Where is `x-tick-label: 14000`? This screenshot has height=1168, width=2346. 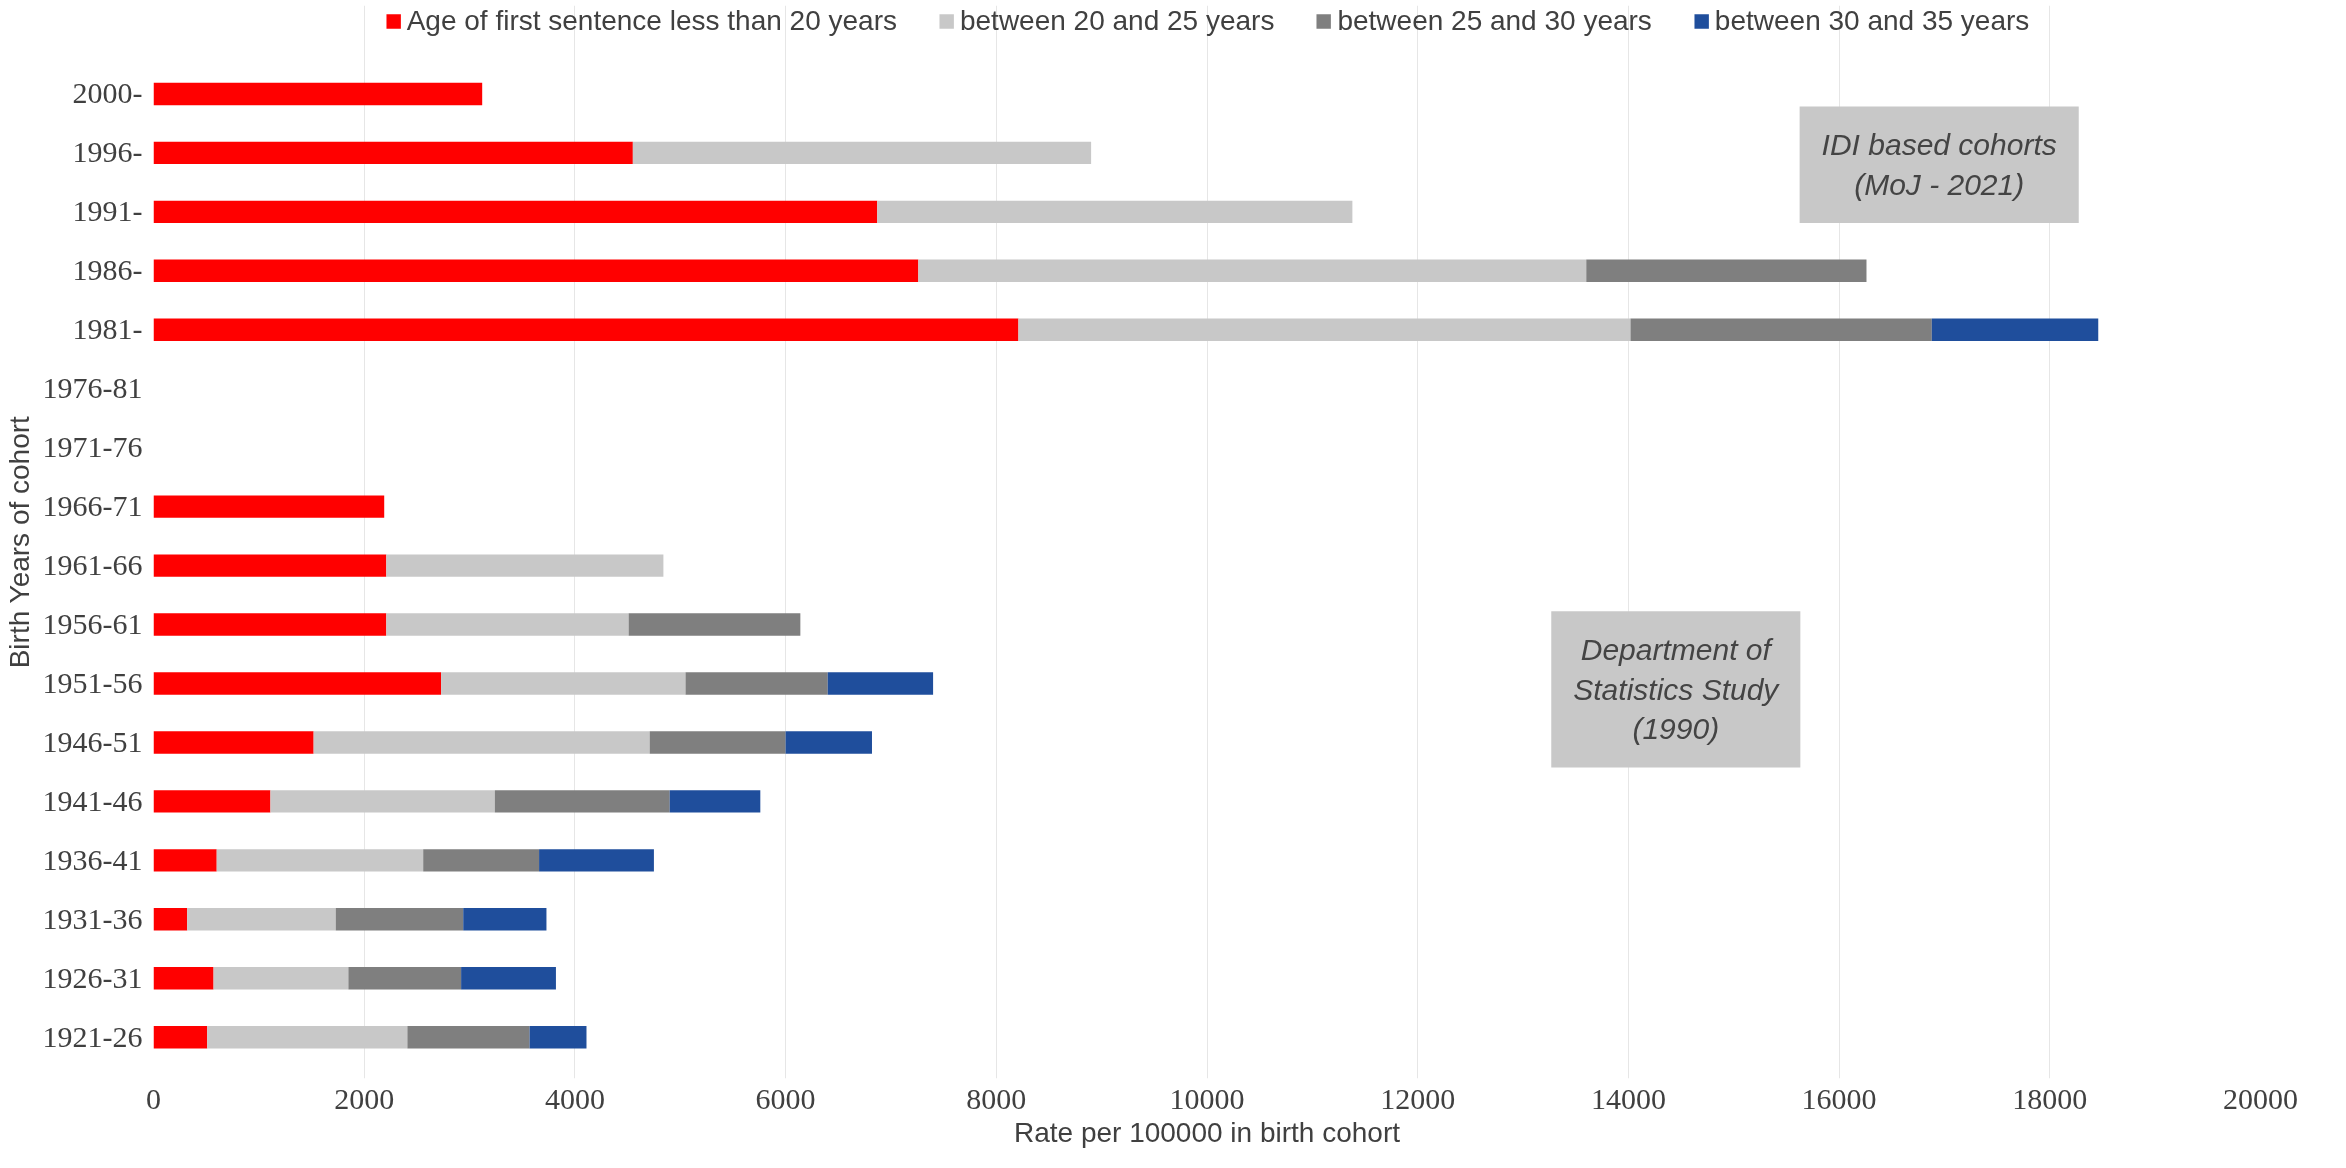
x-tick-label: 14000 is located at coordinates (1628, 1098).